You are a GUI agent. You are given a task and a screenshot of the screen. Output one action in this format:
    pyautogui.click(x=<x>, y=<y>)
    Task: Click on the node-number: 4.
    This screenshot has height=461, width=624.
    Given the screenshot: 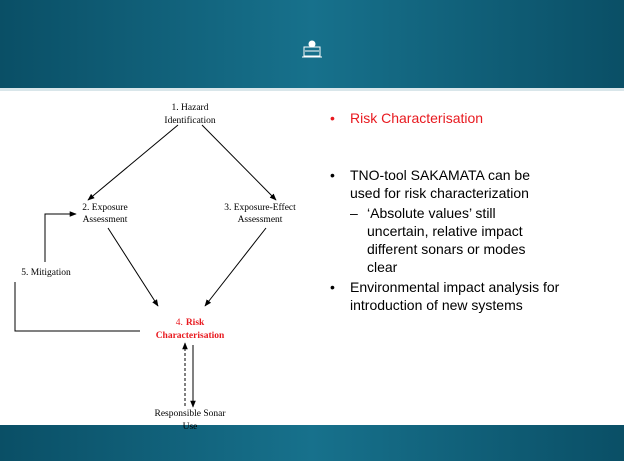 What is the action you would take?
    pyautogui.click(x=179, y=323)
    